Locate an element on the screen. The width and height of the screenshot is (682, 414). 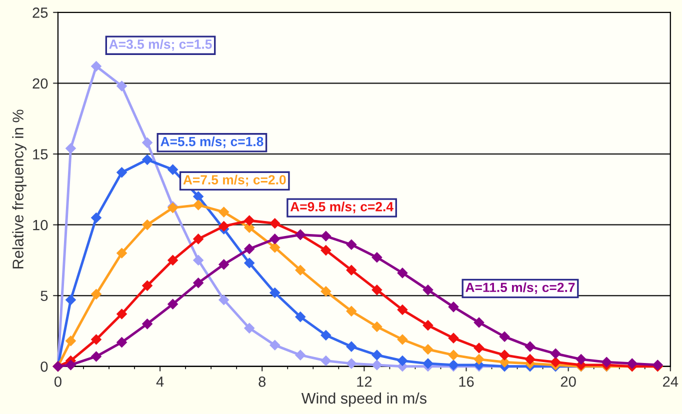
y-axis-title: Relative frequency in % is located at coordinates (19, 189).